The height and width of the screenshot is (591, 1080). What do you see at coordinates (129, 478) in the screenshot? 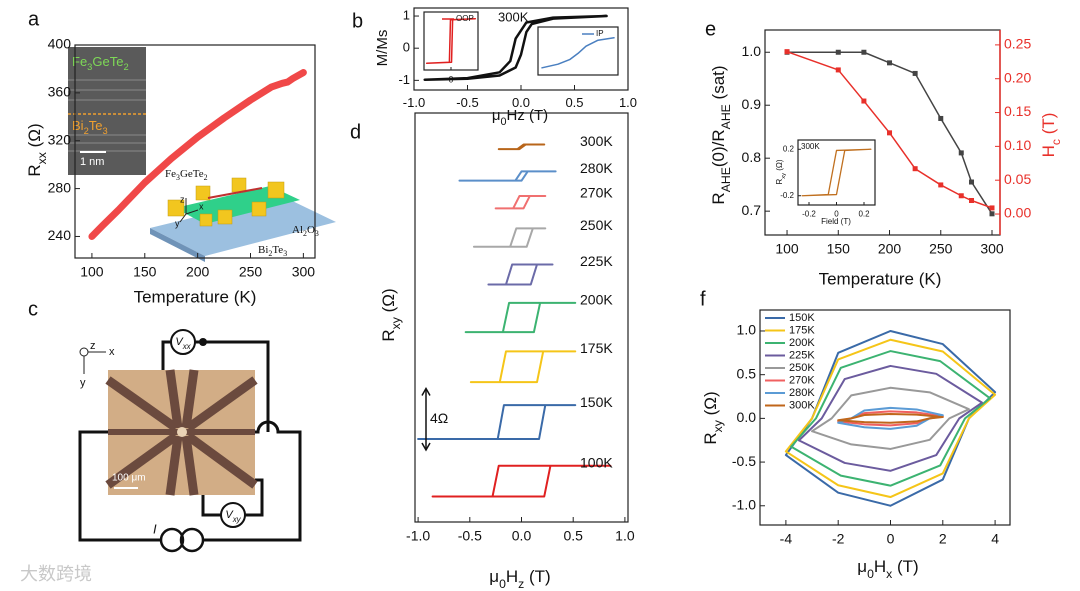
I see `scale-label: 100 μm` at bounding box center [129, 478].